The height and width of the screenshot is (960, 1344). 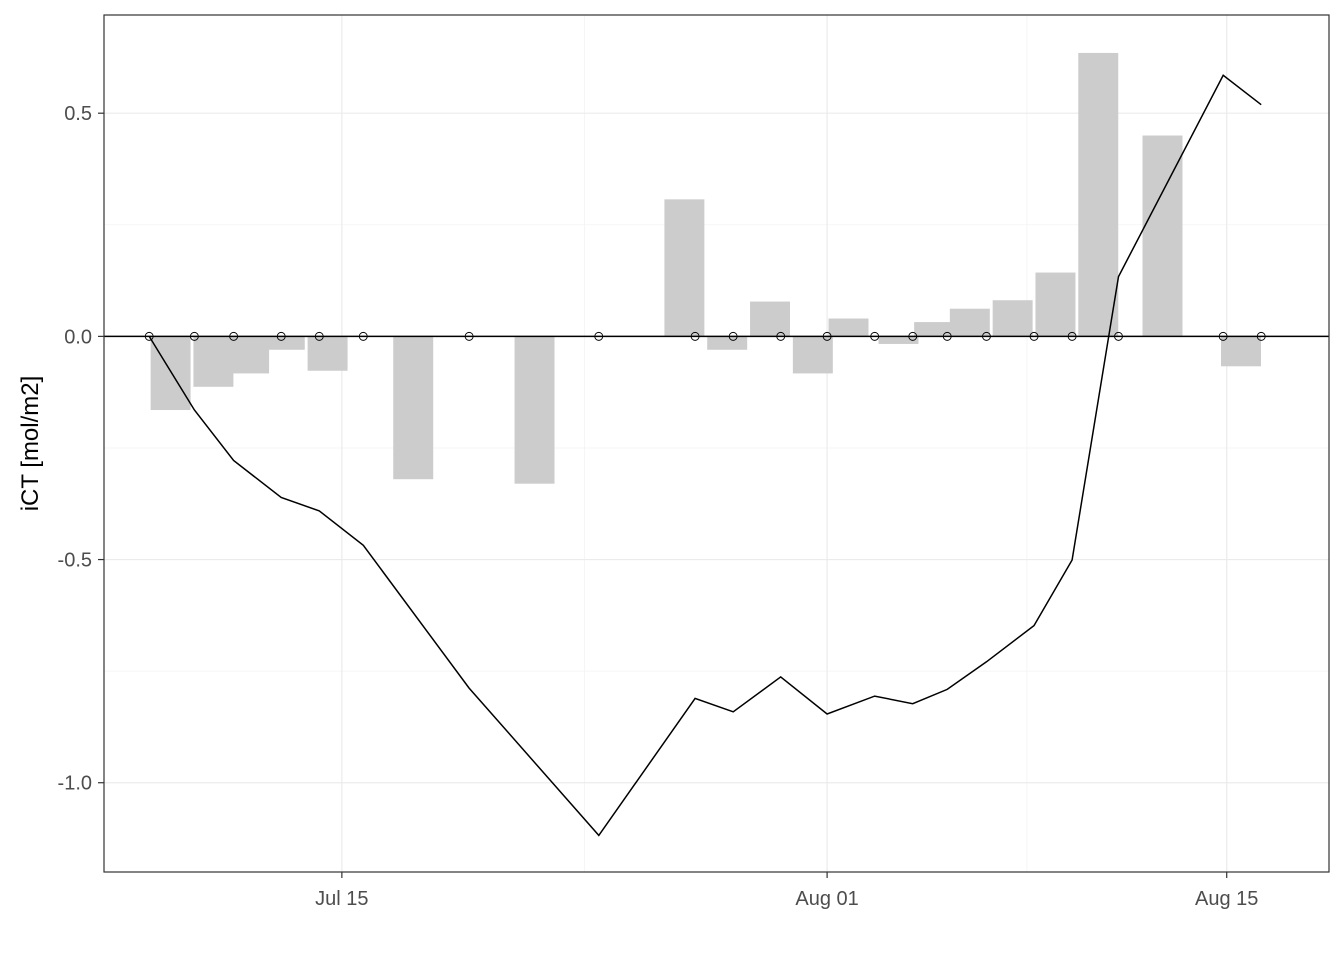 I want to click on y-tick-label: -1.0, so click(x=75, y=784).